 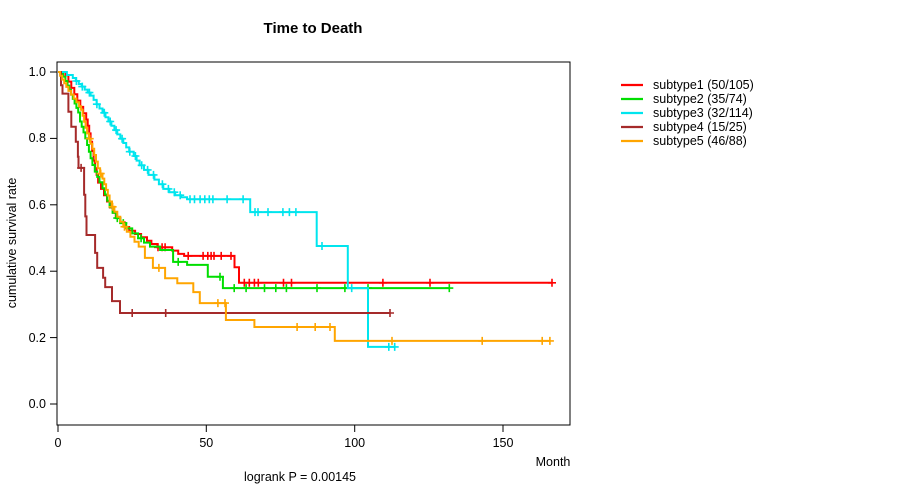 I want to click on legend-label-subtype2: subtype2 (35/74), so click(x=700, y=99).